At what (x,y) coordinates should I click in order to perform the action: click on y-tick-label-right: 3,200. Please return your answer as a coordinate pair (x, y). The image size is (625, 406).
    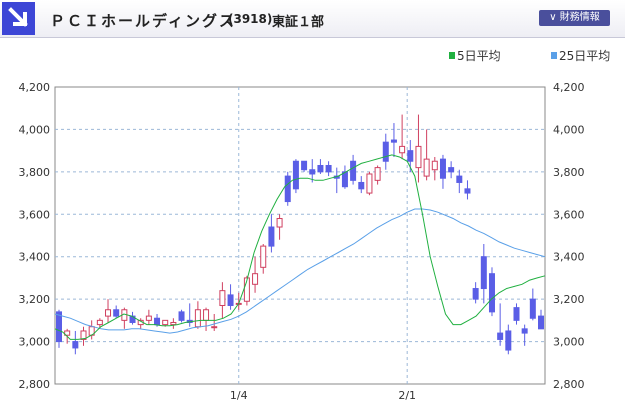
    Looking at the image, I should click on (569, 299).